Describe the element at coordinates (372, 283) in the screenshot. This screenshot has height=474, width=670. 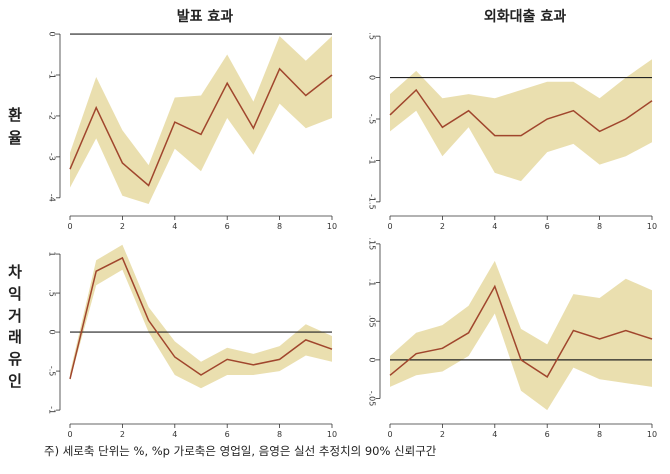
I see `y-tick-label: .1` at that location.